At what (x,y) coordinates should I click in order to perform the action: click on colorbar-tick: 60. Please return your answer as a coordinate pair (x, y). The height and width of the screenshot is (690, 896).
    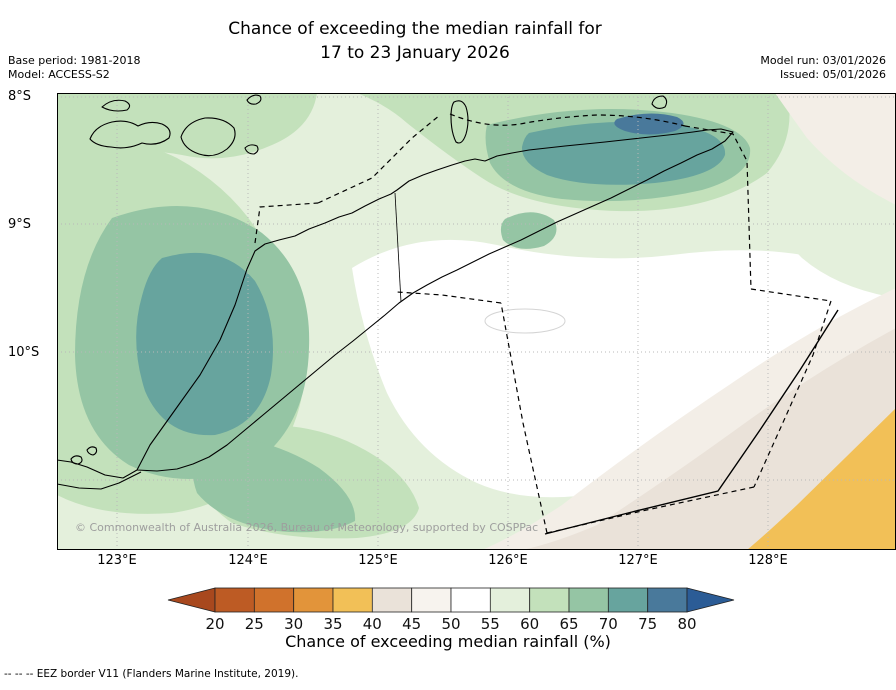
    Looking at the image, I should click on (529, 624).